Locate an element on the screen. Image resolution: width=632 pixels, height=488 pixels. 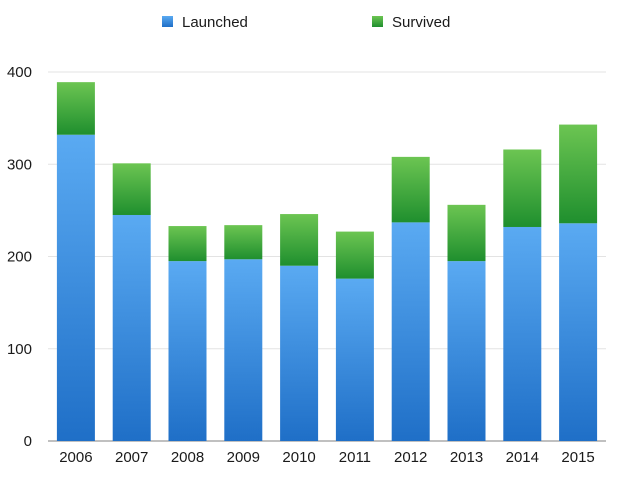
bar-launched-2009 is located at coordinates (243, 350).